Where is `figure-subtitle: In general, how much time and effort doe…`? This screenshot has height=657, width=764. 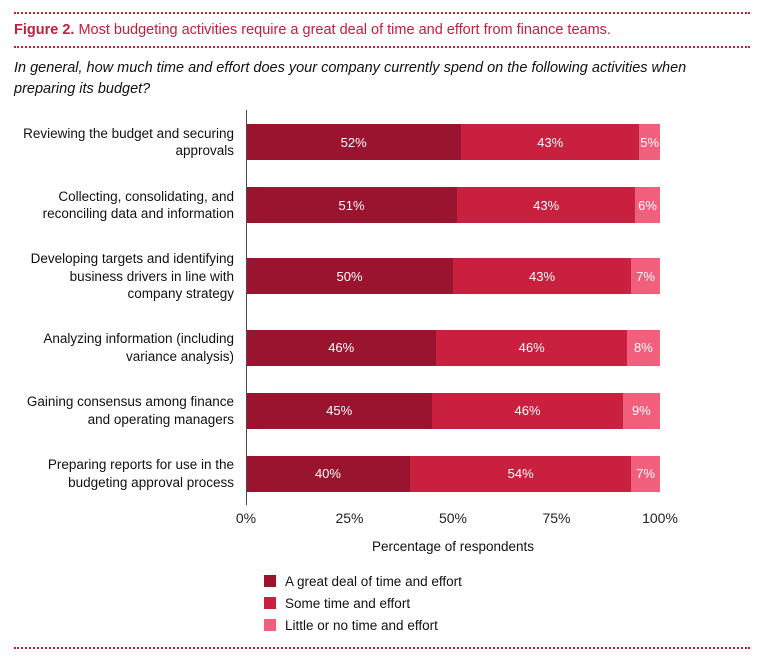
figure-subtitle: In general, how much time and effort doe… is located at coordinates (350, 79).